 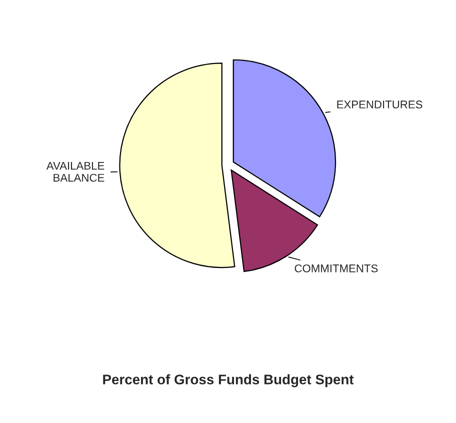 I want to click on slice-label: AVAILABLE BALANCE, so click(x=75, y=172).